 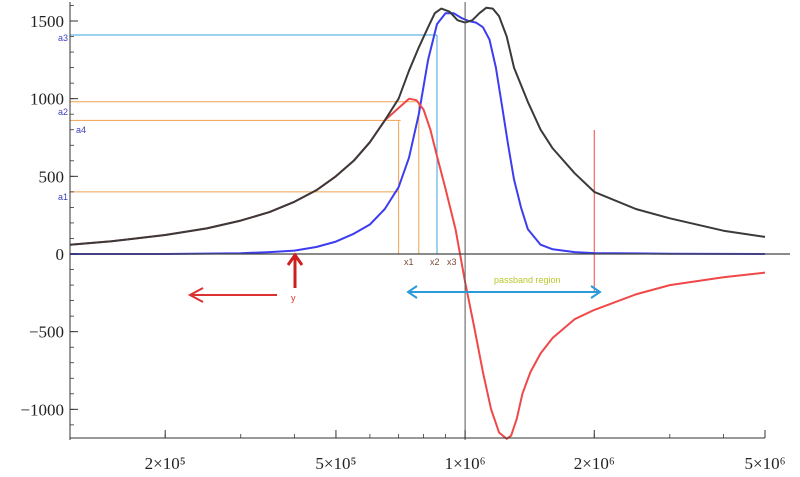 I want to click on annotation-y: y, so click(x=293, y=298).